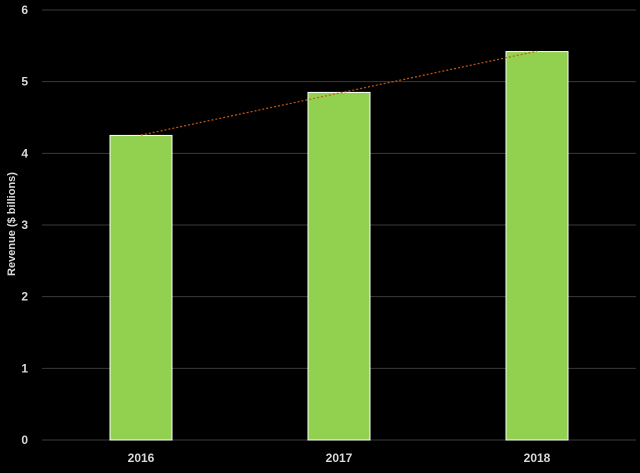  I want to click on bar-2018, so click(537, 246).